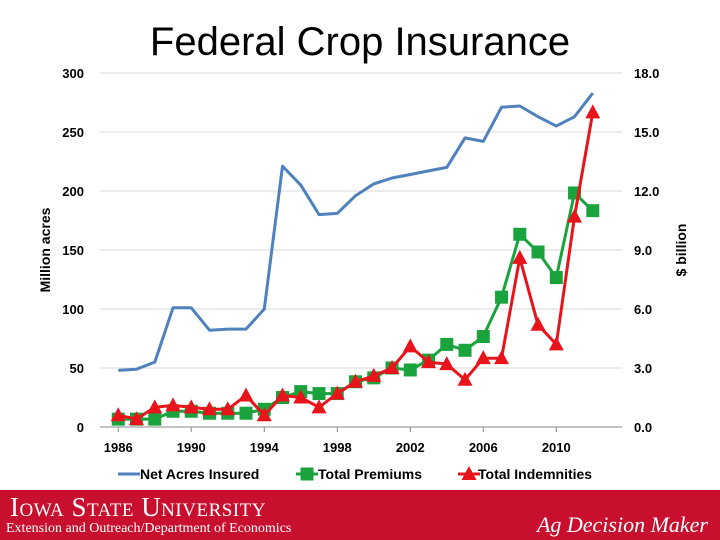 This screenshot has height=540, width=720. Describe the element at coordinates (643, 250) in the screenshot. I see `y-right-tick-label: 9.0` at that location.